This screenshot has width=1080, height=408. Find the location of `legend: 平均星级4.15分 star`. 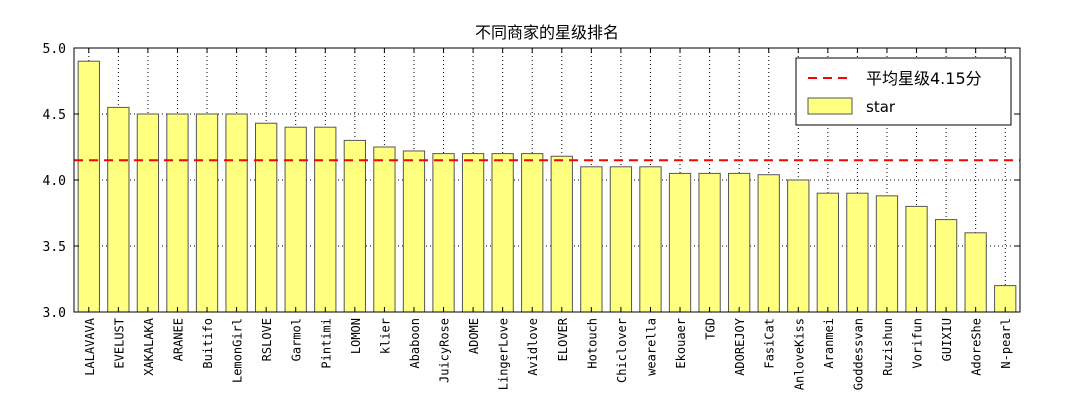

legend: 平均星级4.15分 star is located at coordinates (903, 91).